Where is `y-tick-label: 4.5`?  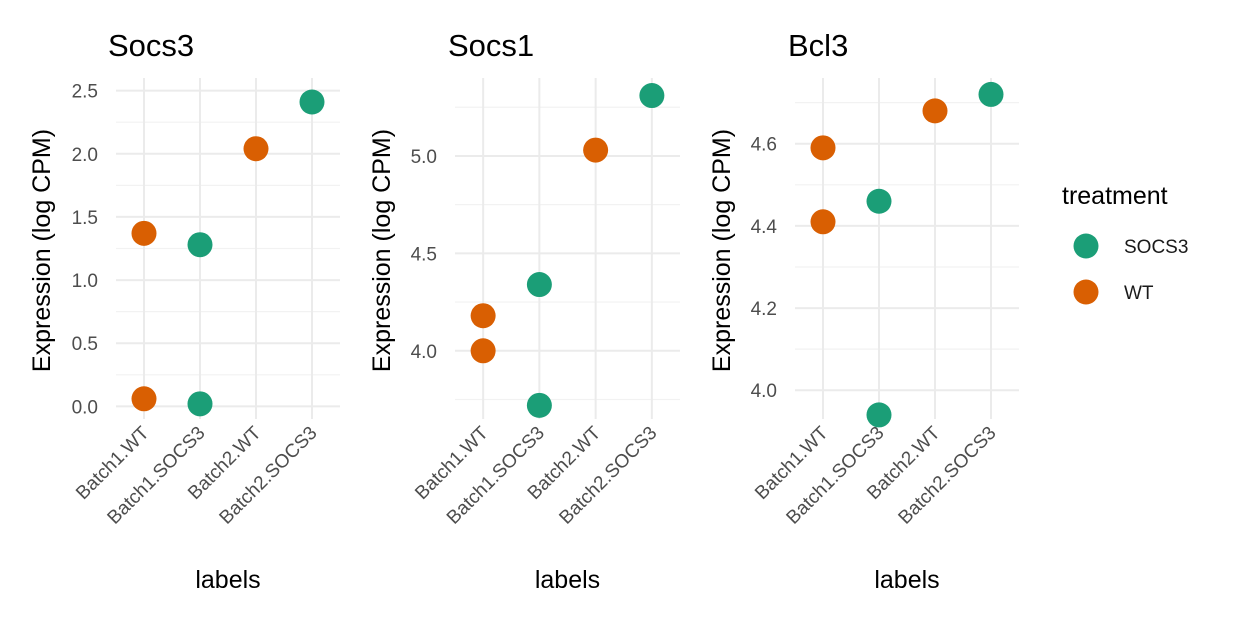 y-tick-label: 4.5 is located at coordinates (424, 254).